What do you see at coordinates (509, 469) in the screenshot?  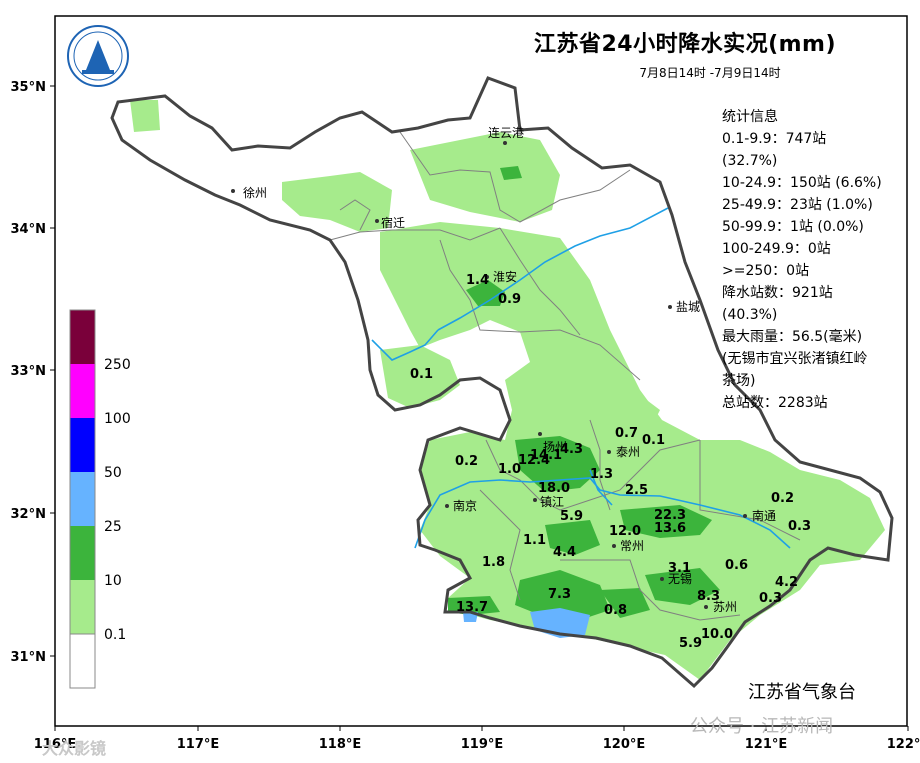 I see `rain-value: 1.0` at bounding box center [509, 469].